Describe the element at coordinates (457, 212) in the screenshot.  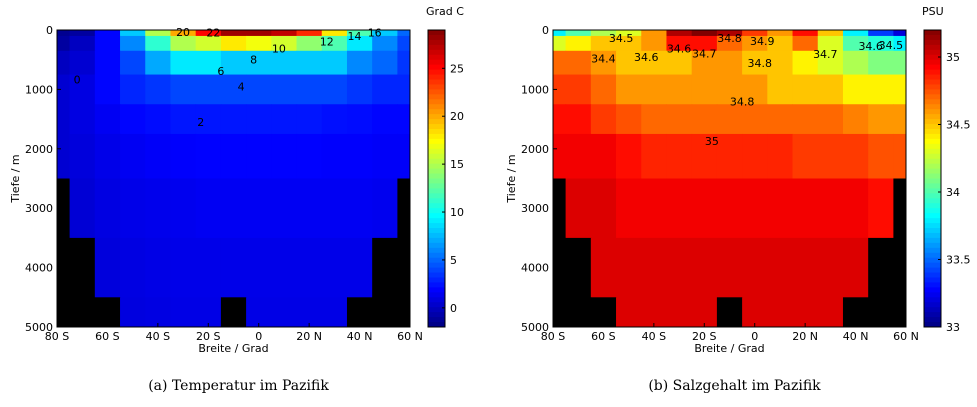
I see `colorbar-tick-label: 10` at that location.